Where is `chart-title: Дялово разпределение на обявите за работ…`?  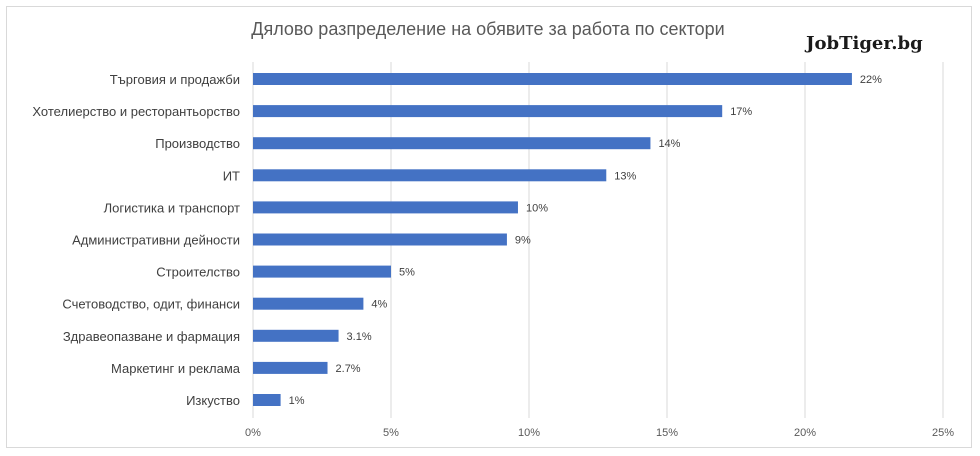
chart-title: Дялово разпределение на обявите за работ… is located at coordinates (488, 29).